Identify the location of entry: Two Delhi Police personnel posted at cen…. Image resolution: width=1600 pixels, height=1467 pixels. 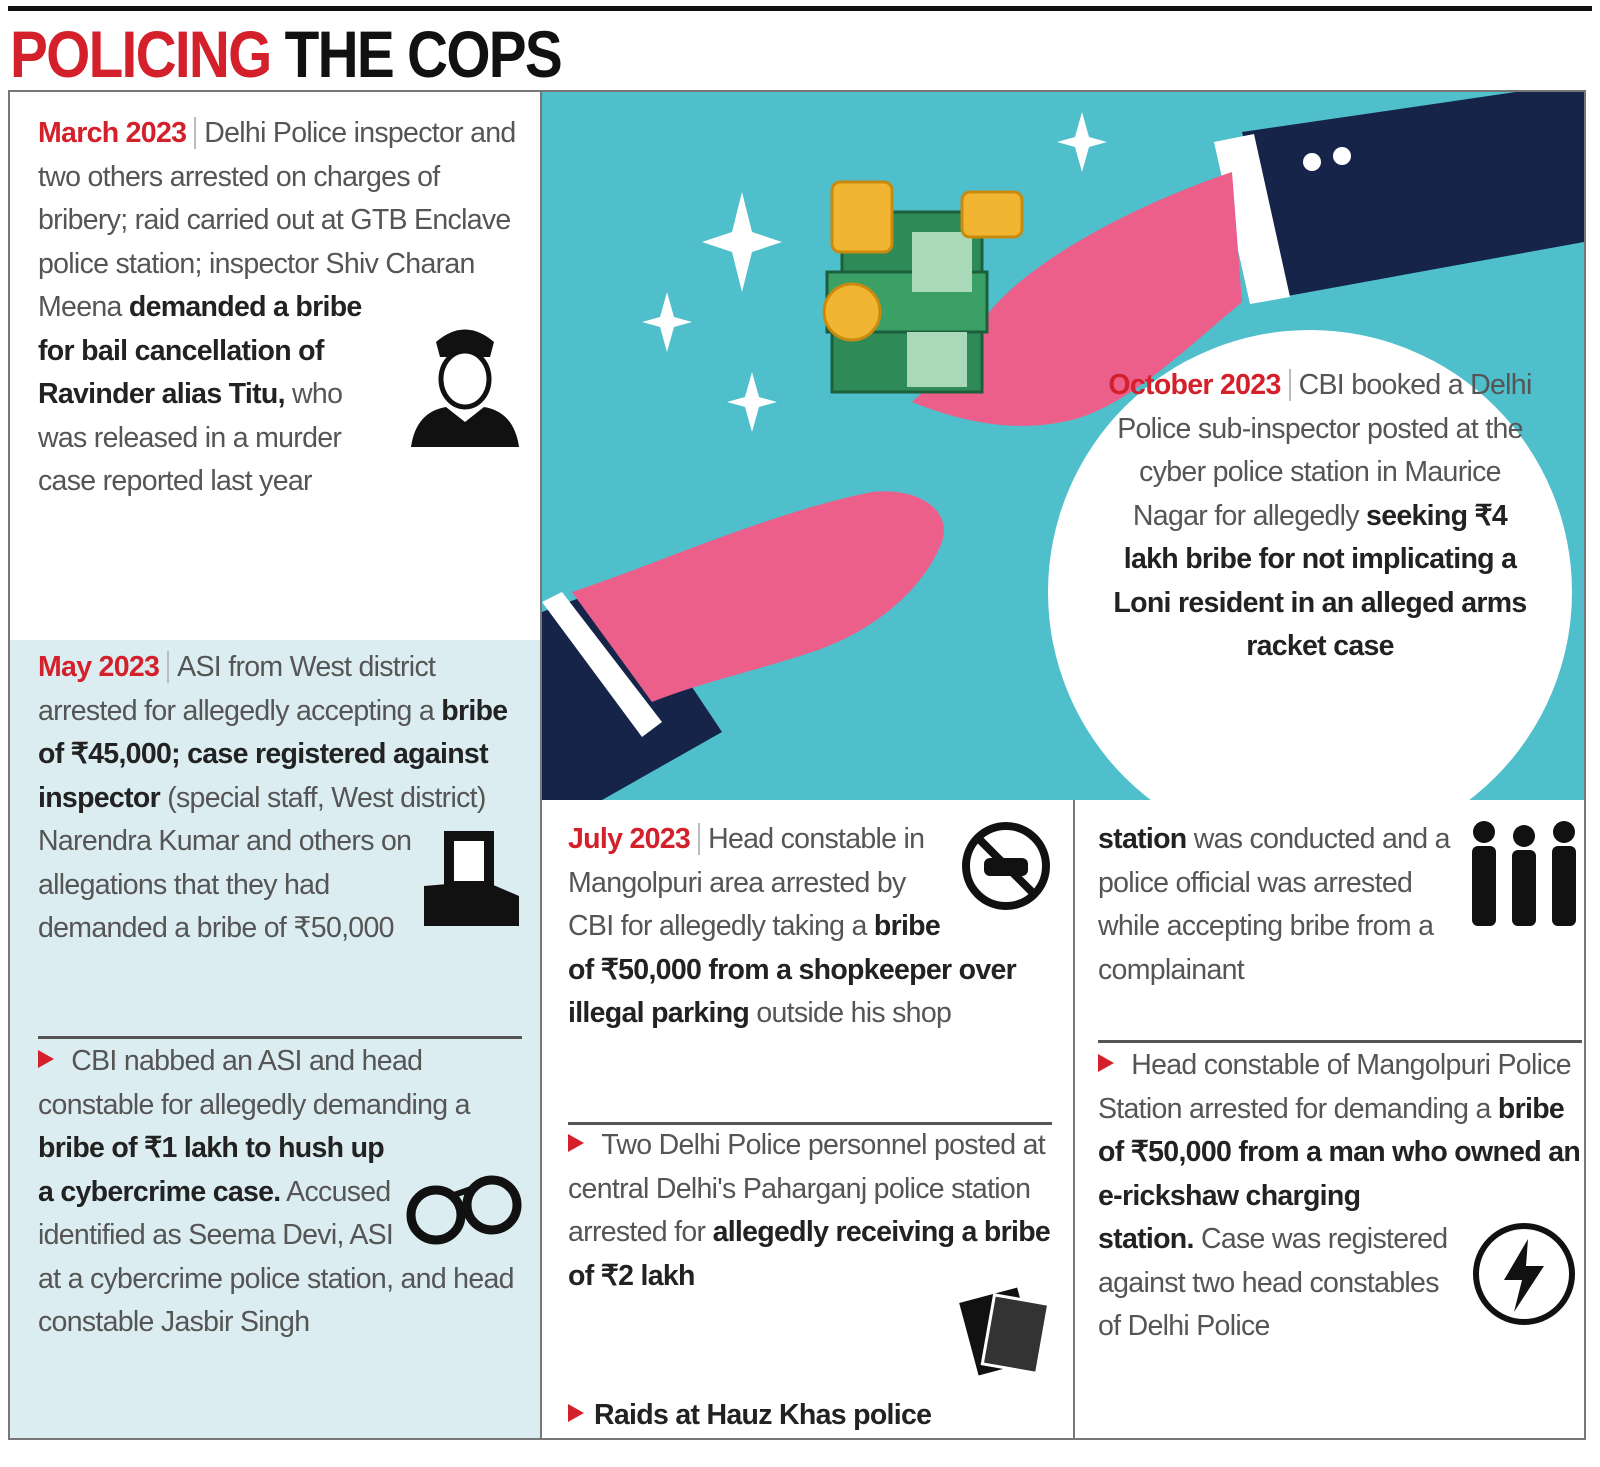
(811, 1254).